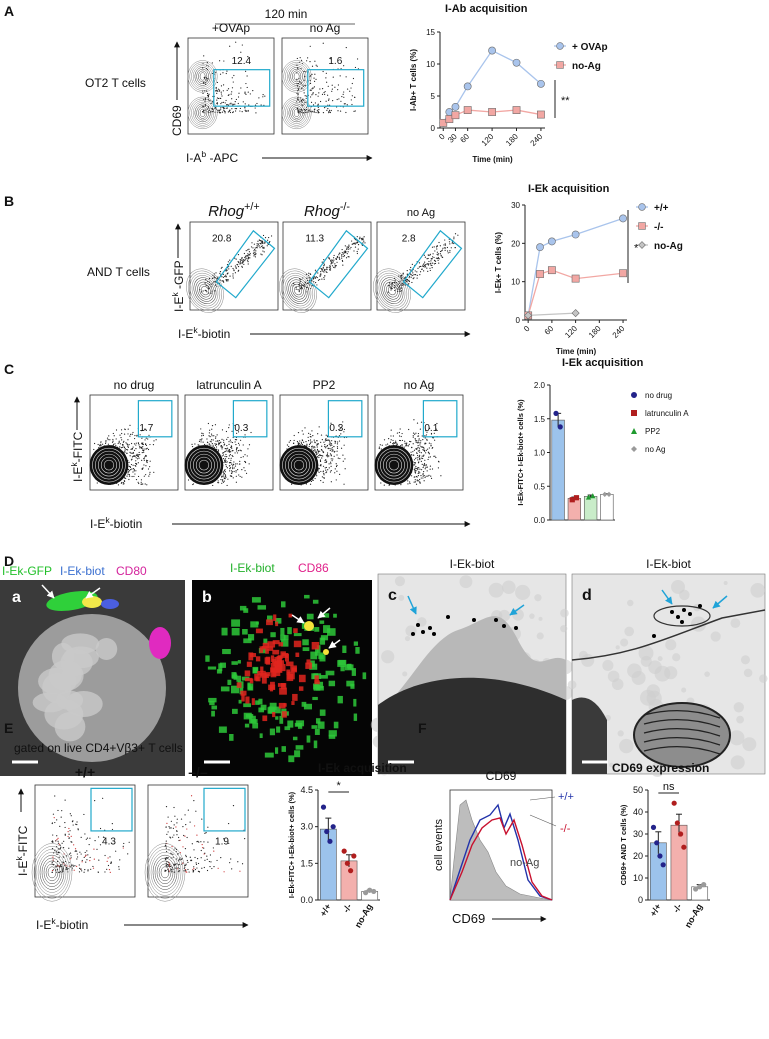 The width and height of the screenshot is (769, 1039). What do you see at coordinates (322, 211) in the screenshot?
I see `text-part: Rhog` at bounding box center [322, 211].